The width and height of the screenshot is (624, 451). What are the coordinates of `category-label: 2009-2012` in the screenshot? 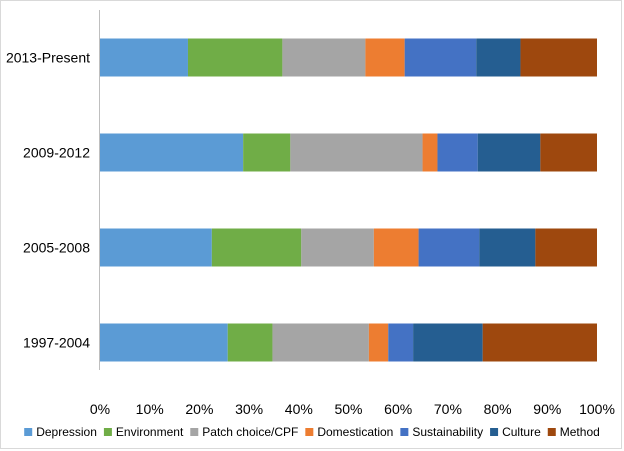 It's located at (56, 153).